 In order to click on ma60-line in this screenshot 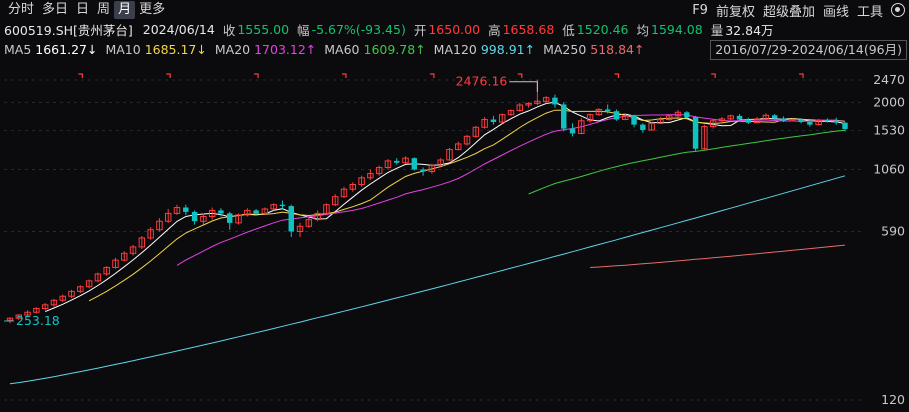, I will do `click(687, 162)`.